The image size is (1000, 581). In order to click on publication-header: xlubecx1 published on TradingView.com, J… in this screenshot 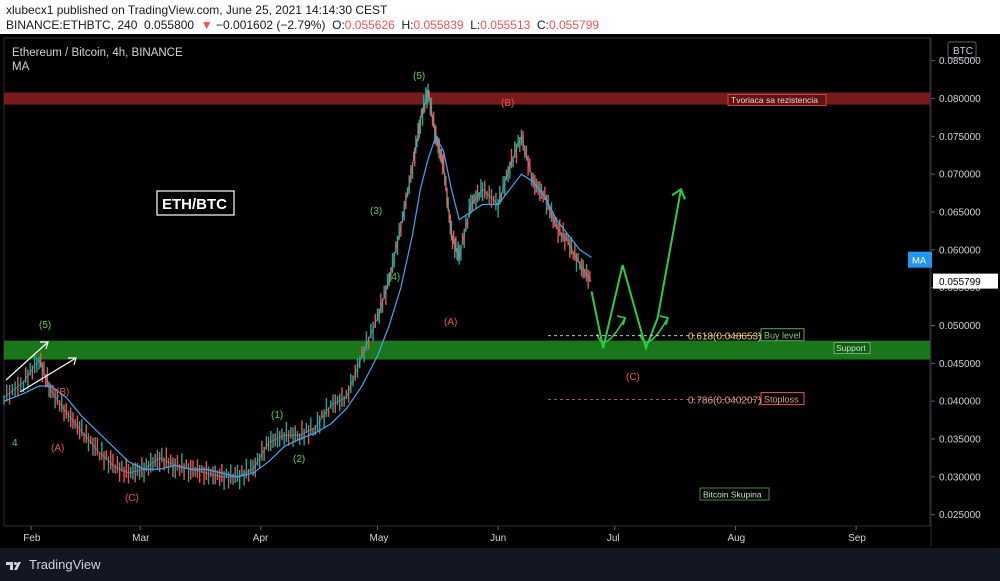, I will do `click(500, 17)`.